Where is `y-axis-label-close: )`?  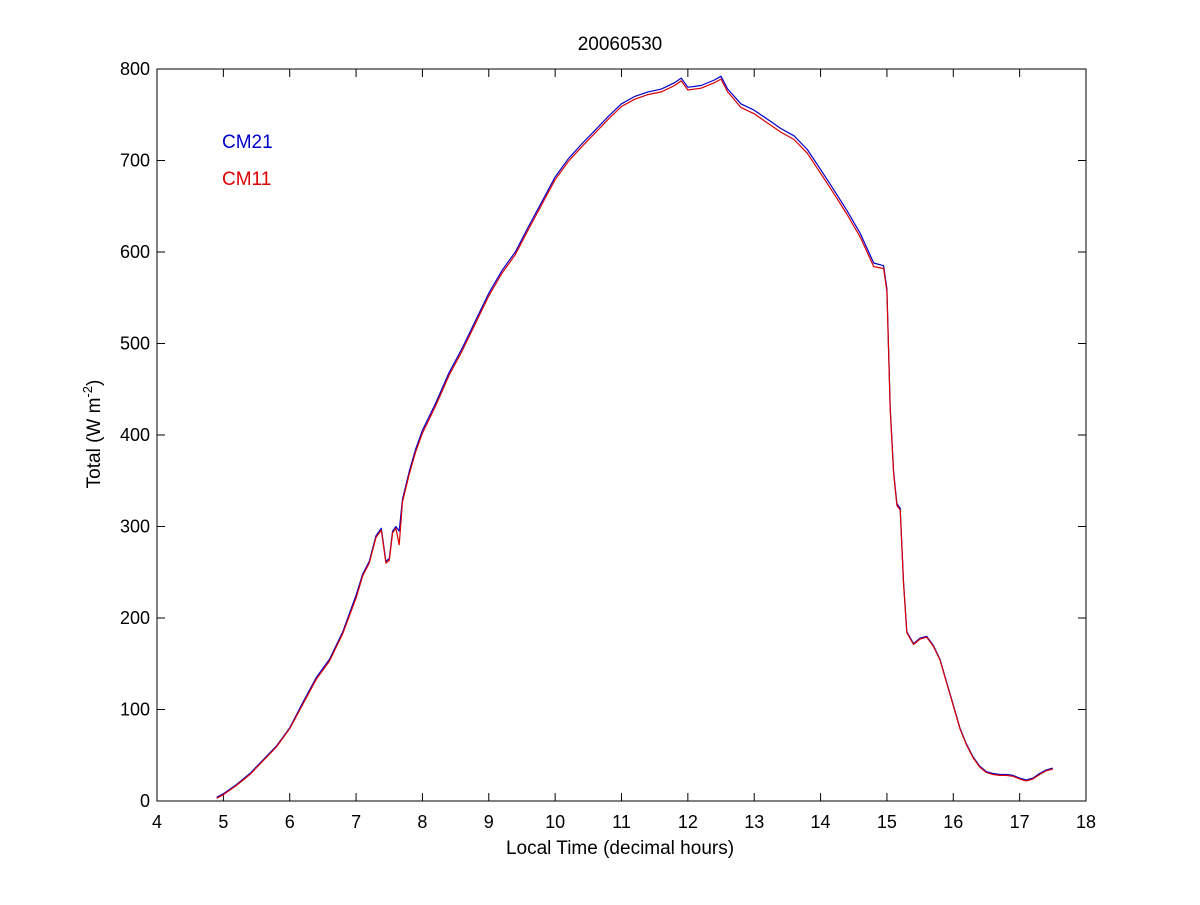
y-axis-label-close: ) is located at coordinates (94, 383).